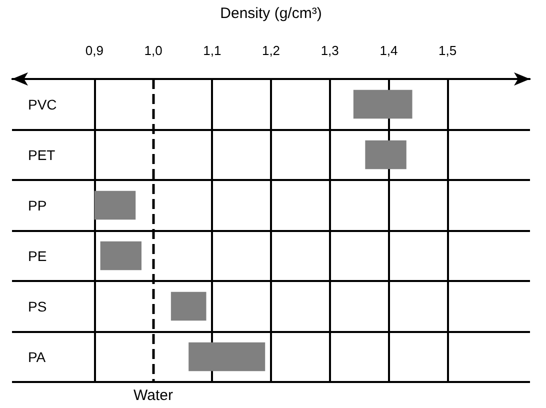 This screenshot has height=408, width=546. I want to click on y-tick-label: PE, so click(37, 256).